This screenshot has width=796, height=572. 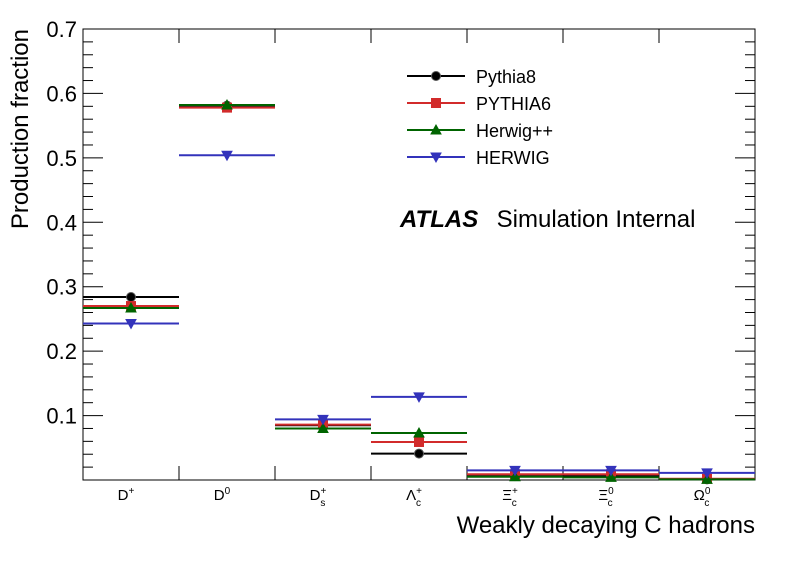 I want to click on x-category-label: D+, so click(x=126, y=495).